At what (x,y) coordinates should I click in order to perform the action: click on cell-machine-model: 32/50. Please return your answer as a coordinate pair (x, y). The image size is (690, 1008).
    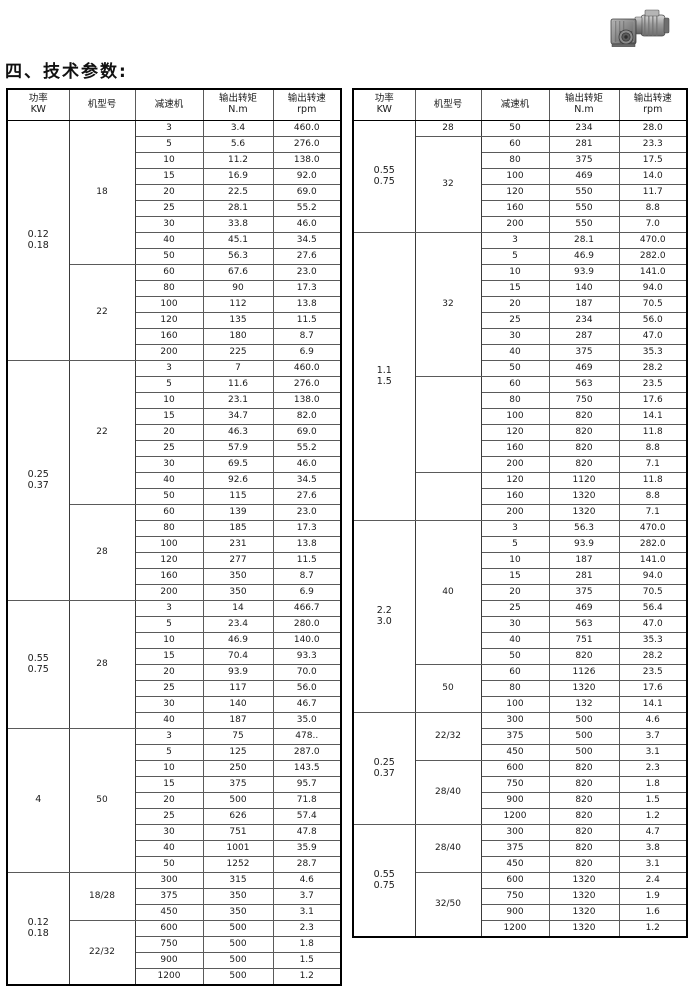
    Looking at the image, I should click on (448, 905).